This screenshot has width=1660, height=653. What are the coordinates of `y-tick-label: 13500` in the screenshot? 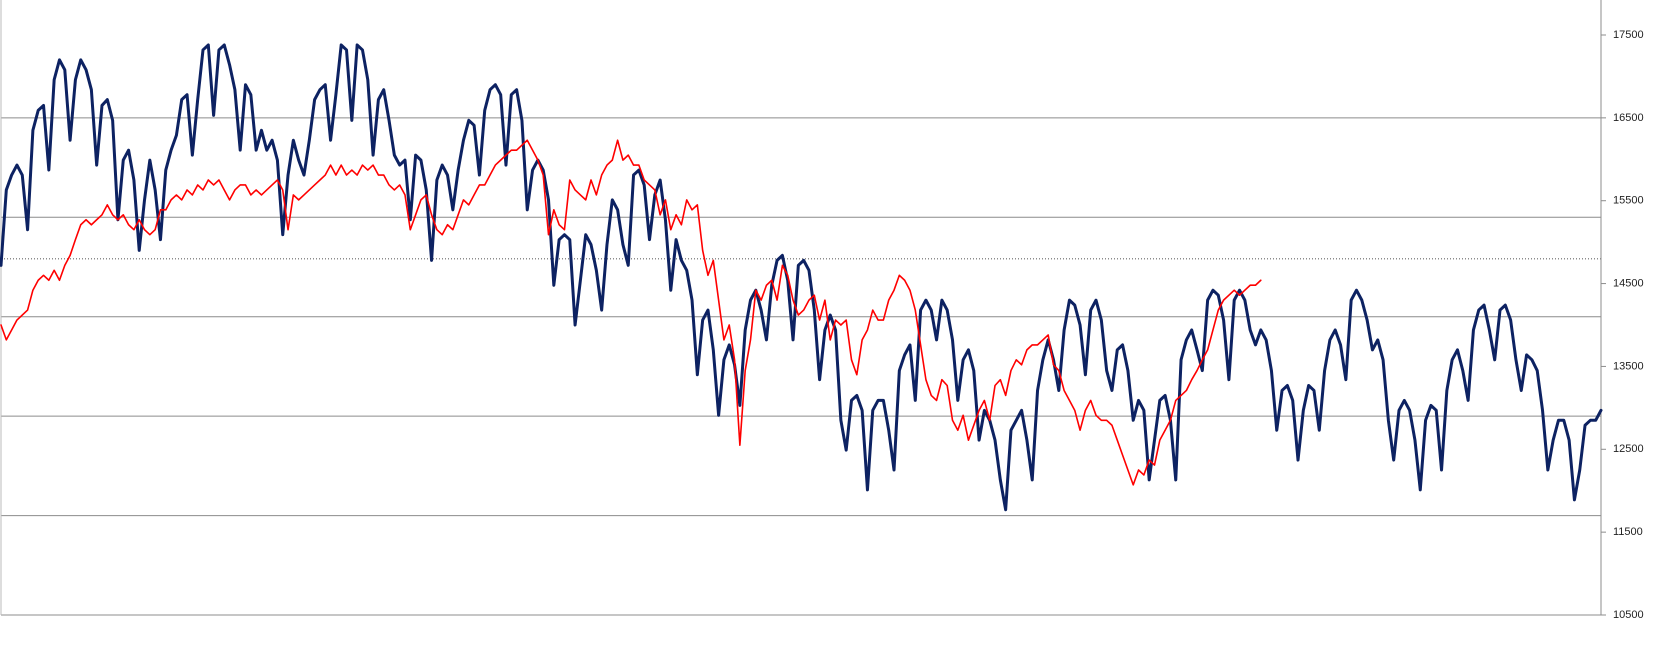 It's located at (1628, 366).